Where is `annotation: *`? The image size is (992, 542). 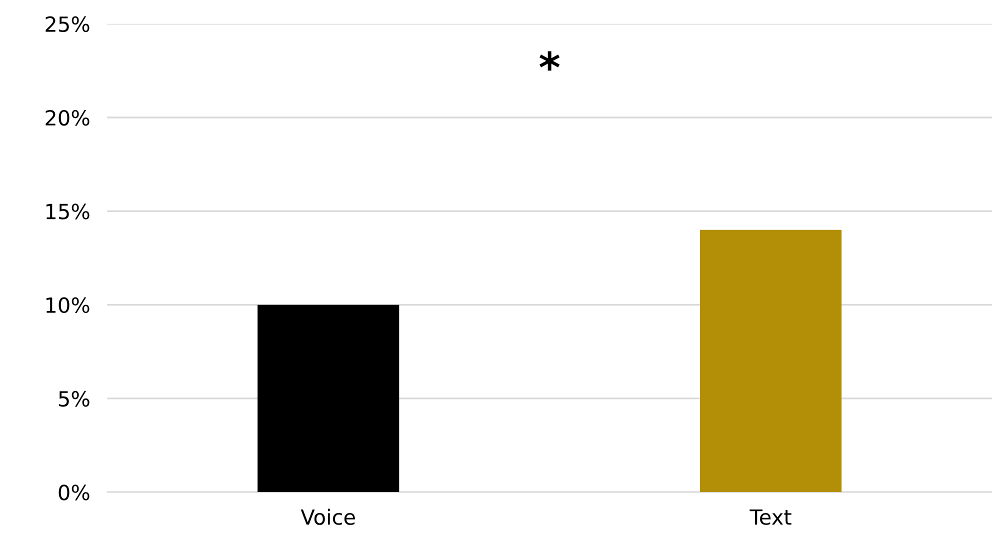 annotation: * is located at coordinates (550, 61).